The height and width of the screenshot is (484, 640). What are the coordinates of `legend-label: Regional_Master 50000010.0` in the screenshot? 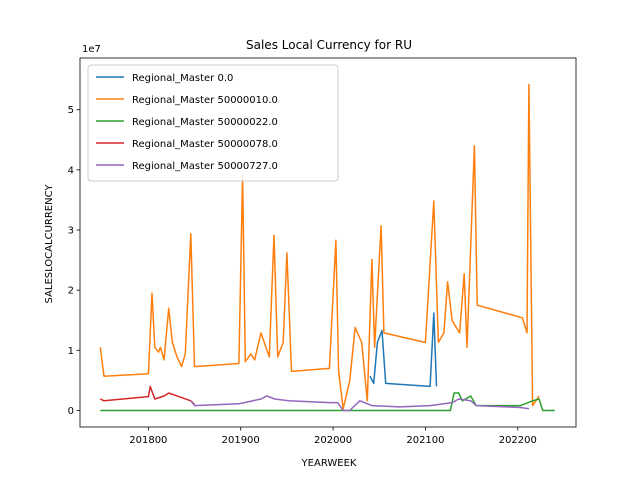 It's located at (205, 100).